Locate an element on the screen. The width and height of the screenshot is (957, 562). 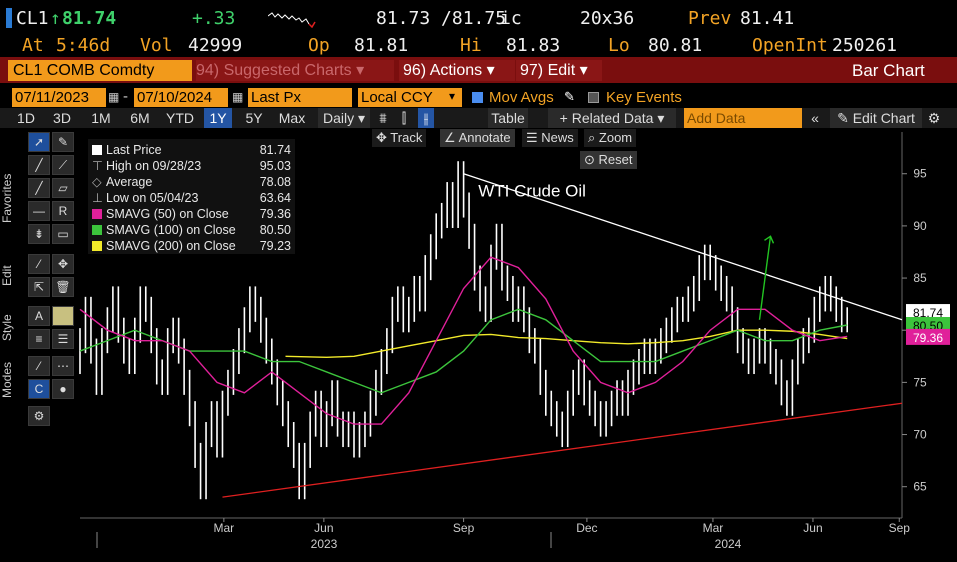
y-tick-label: 90 is located at coordinates (920, 226).